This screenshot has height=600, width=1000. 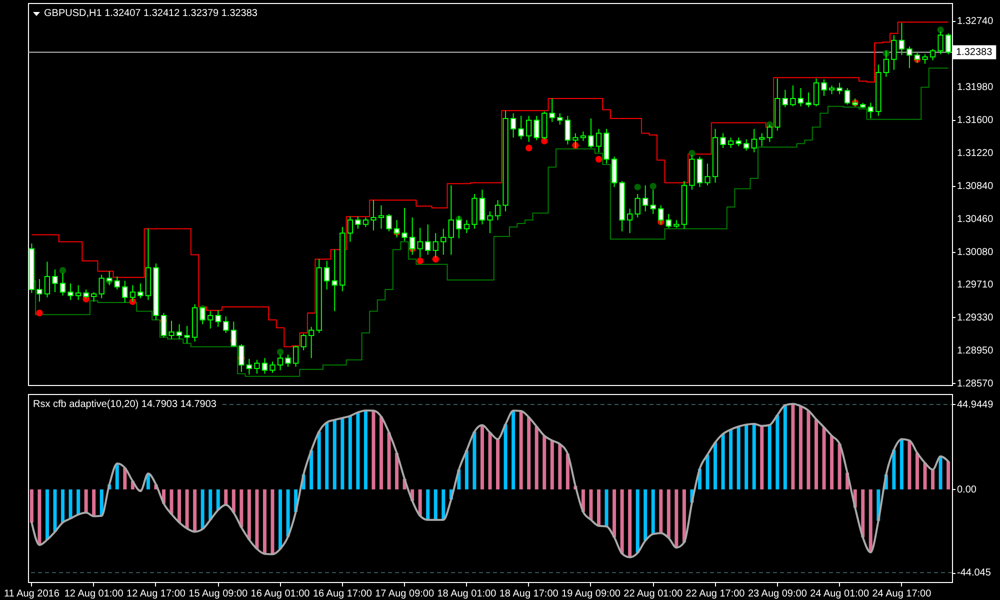 I want to click on y-tick-label: 1.28950, so click(x=975, y=350).